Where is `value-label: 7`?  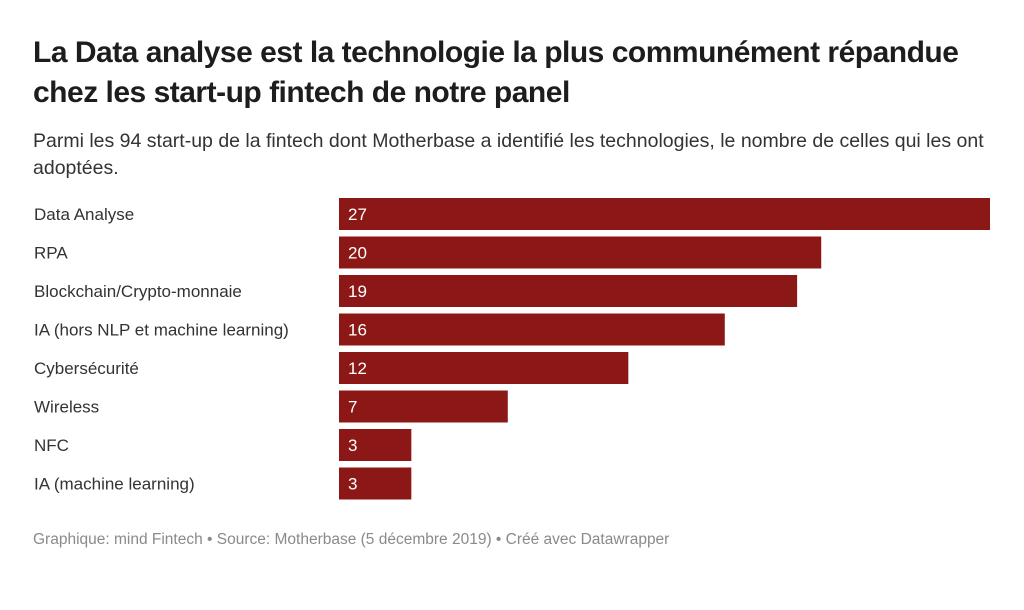 value-label: 7 is located at coordinates (352, 407).